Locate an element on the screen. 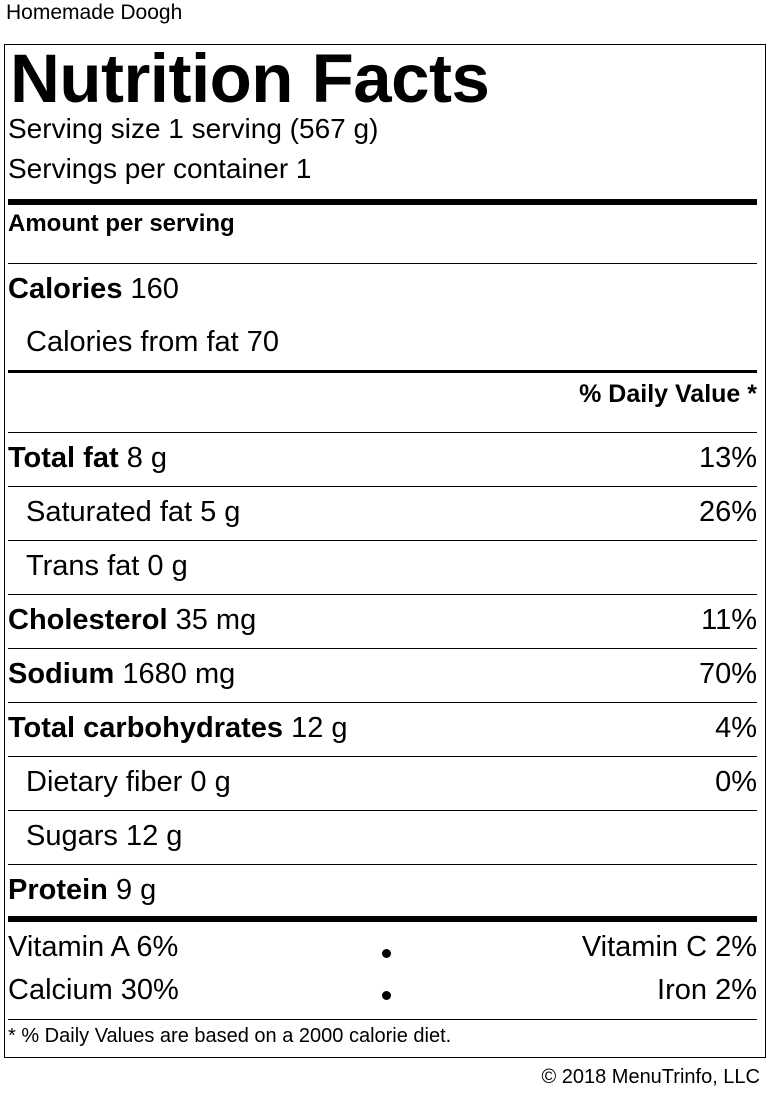  nutrient-daily-value: 4% is located at coordinates (736, 728).